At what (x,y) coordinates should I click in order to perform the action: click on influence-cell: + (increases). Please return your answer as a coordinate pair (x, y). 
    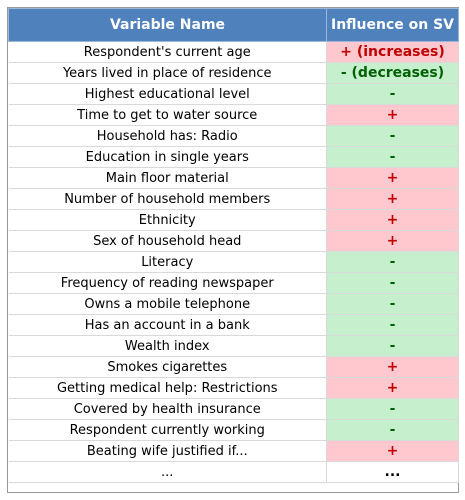
    Looking at the image, I should click on (392, 52).